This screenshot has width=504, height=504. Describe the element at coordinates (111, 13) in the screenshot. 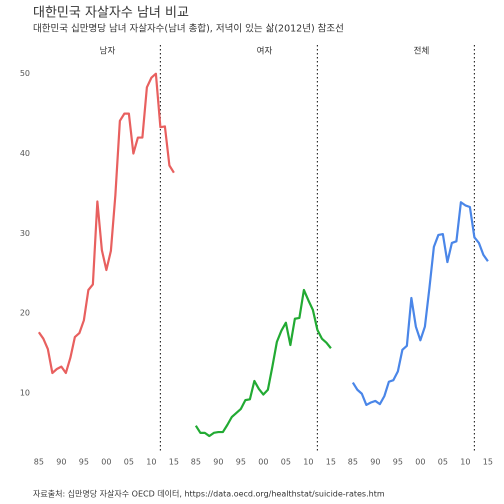

I see `chart-title: 대한민국 자살자수 남녀 비교` at that location.